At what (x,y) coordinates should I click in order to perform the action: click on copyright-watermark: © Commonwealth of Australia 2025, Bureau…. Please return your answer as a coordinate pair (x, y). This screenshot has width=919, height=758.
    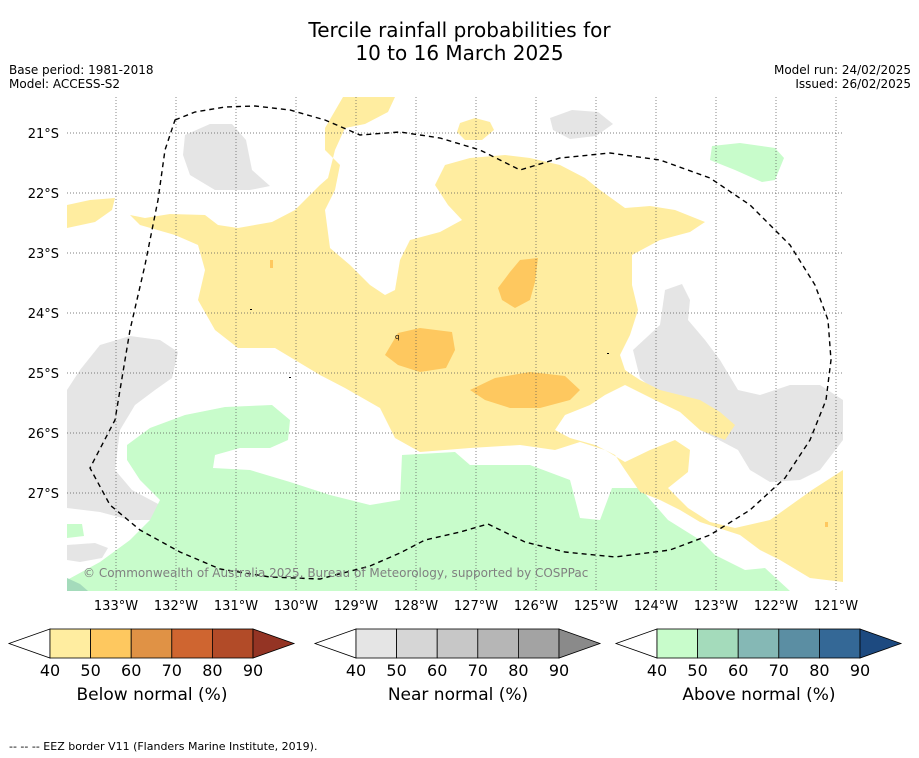
    Looking at the image, I should click on (335, 573).